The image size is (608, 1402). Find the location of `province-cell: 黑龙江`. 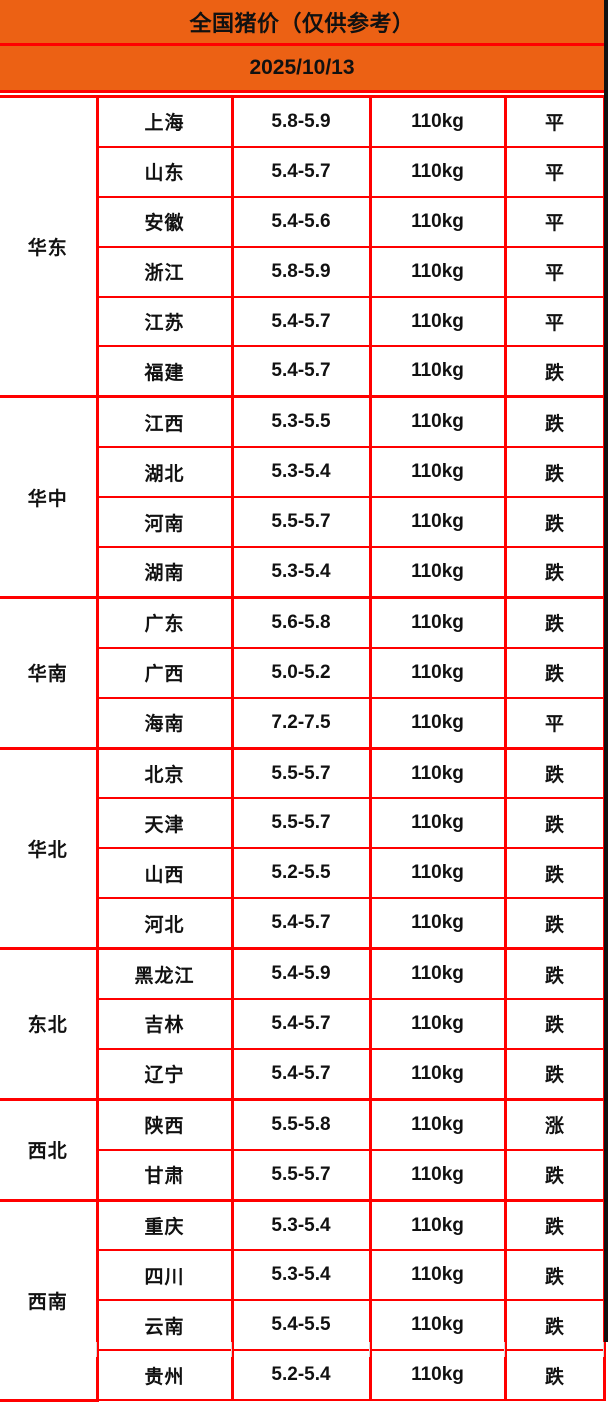

province-cell: 黑龙江 is located at coordinates (165, 974).